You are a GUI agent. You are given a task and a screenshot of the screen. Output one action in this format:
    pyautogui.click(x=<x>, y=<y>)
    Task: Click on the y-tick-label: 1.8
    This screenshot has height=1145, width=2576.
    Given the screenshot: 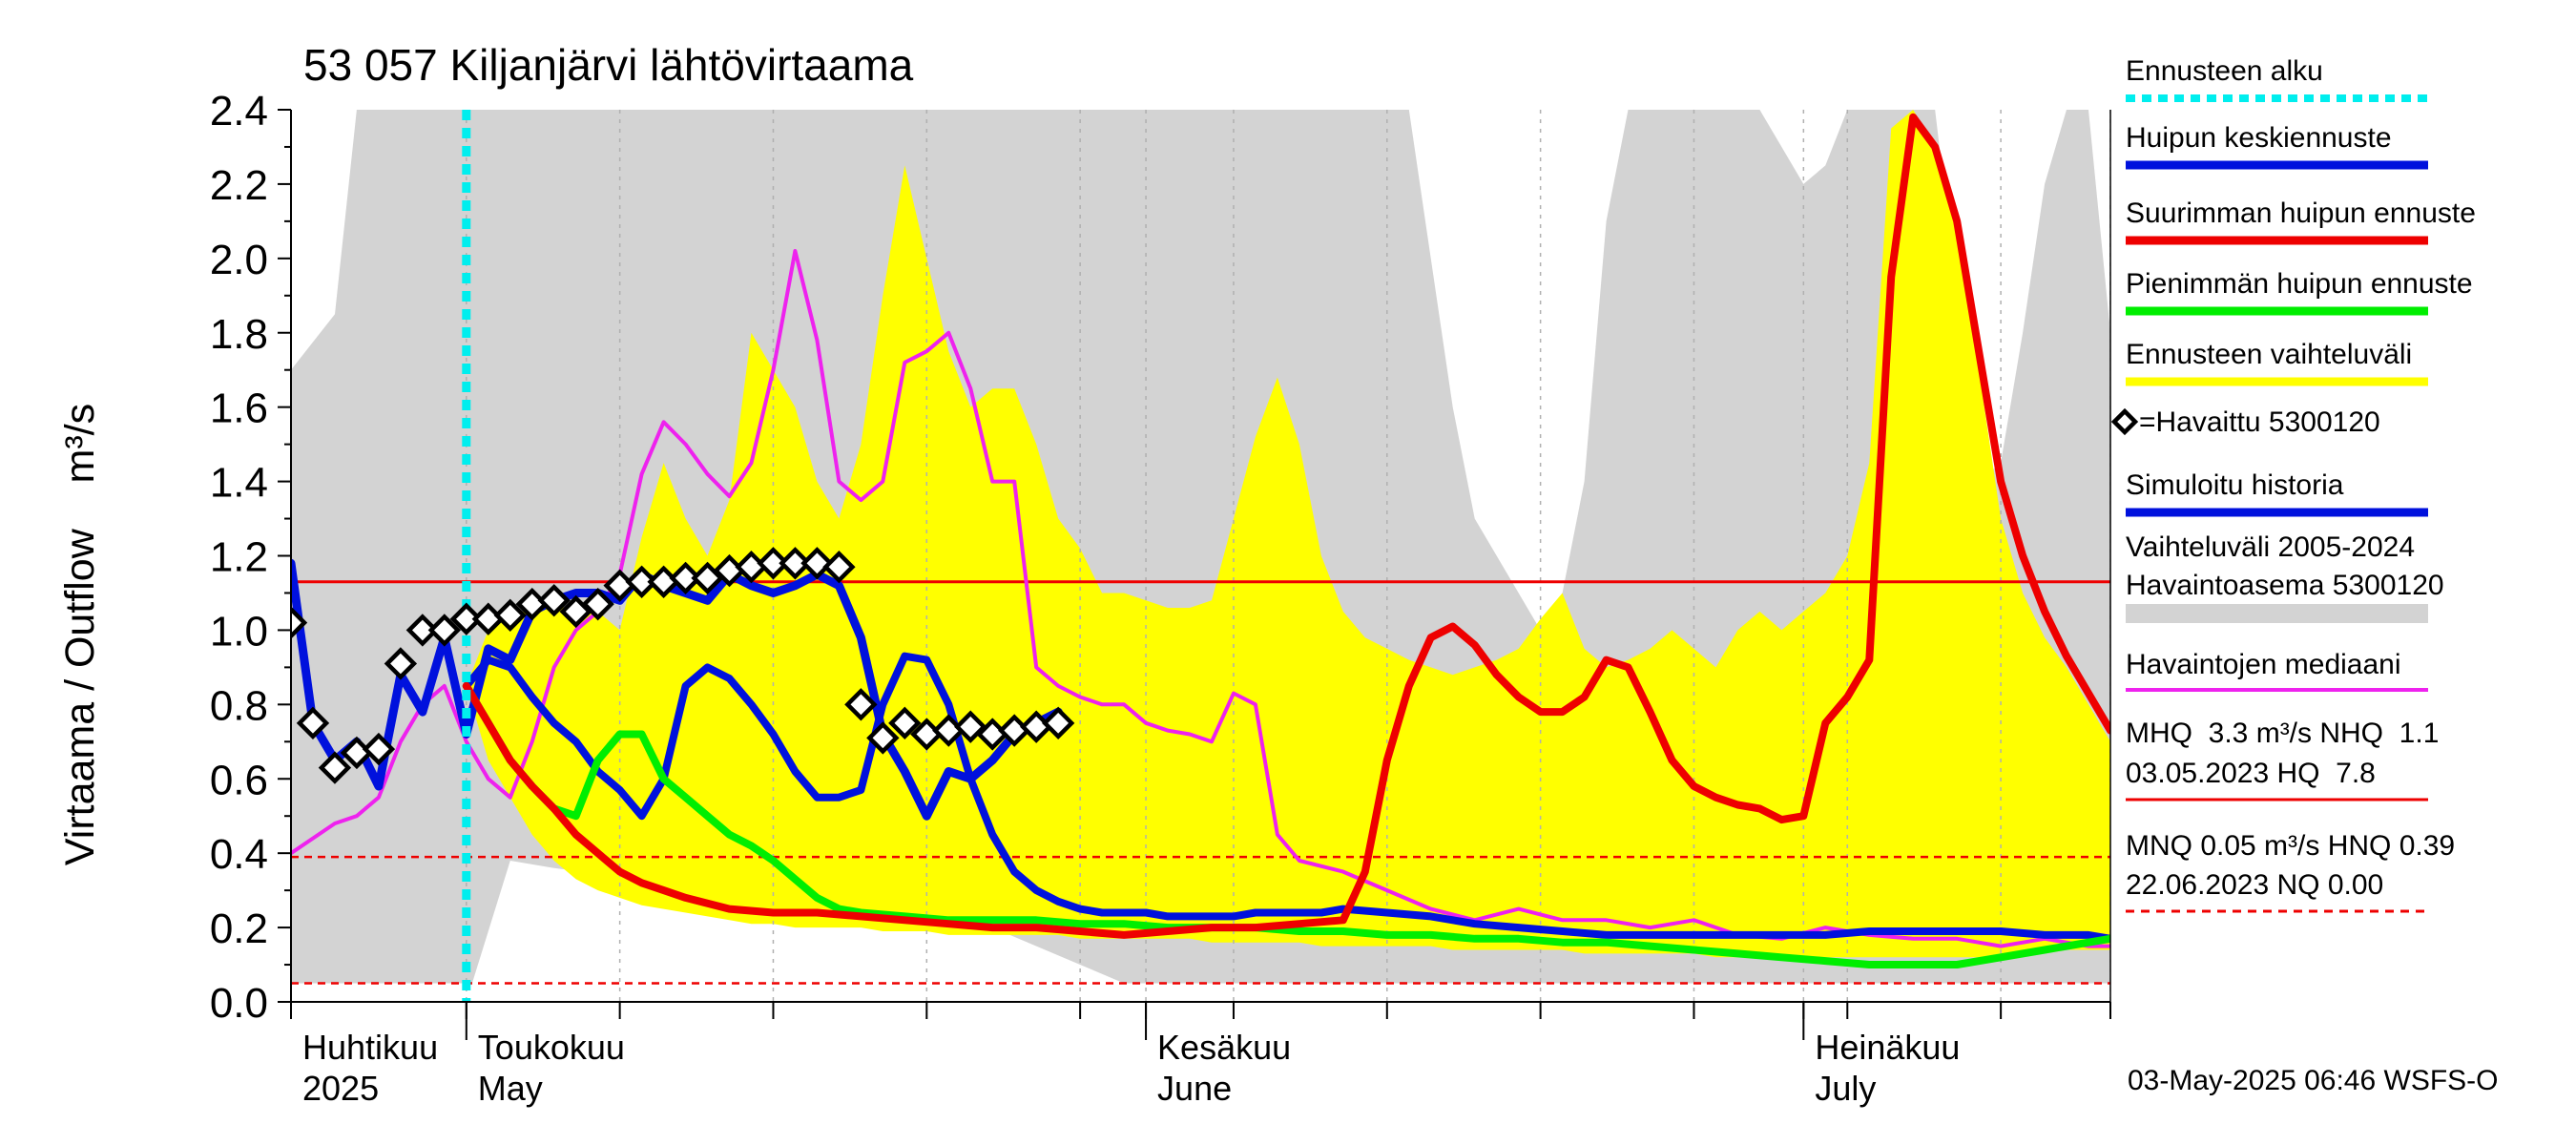 What is the action you would take?
    pyautogui.click(x=239, y=335)
    